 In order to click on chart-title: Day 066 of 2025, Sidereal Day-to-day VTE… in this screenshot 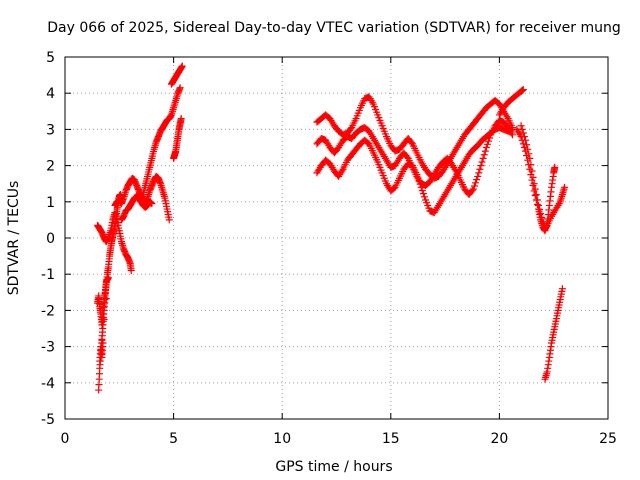, I will do `click(334, 28)`.